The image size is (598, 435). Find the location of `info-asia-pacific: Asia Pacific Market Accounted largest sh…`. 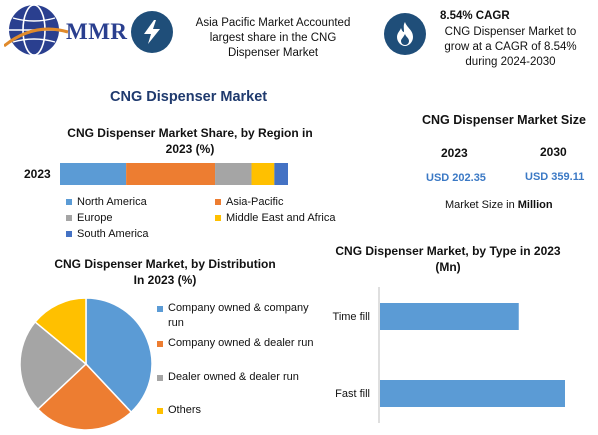

info-asia-pacific: Asia Pacific Market Accounted largest sh… is located at coordinates (273, 38).